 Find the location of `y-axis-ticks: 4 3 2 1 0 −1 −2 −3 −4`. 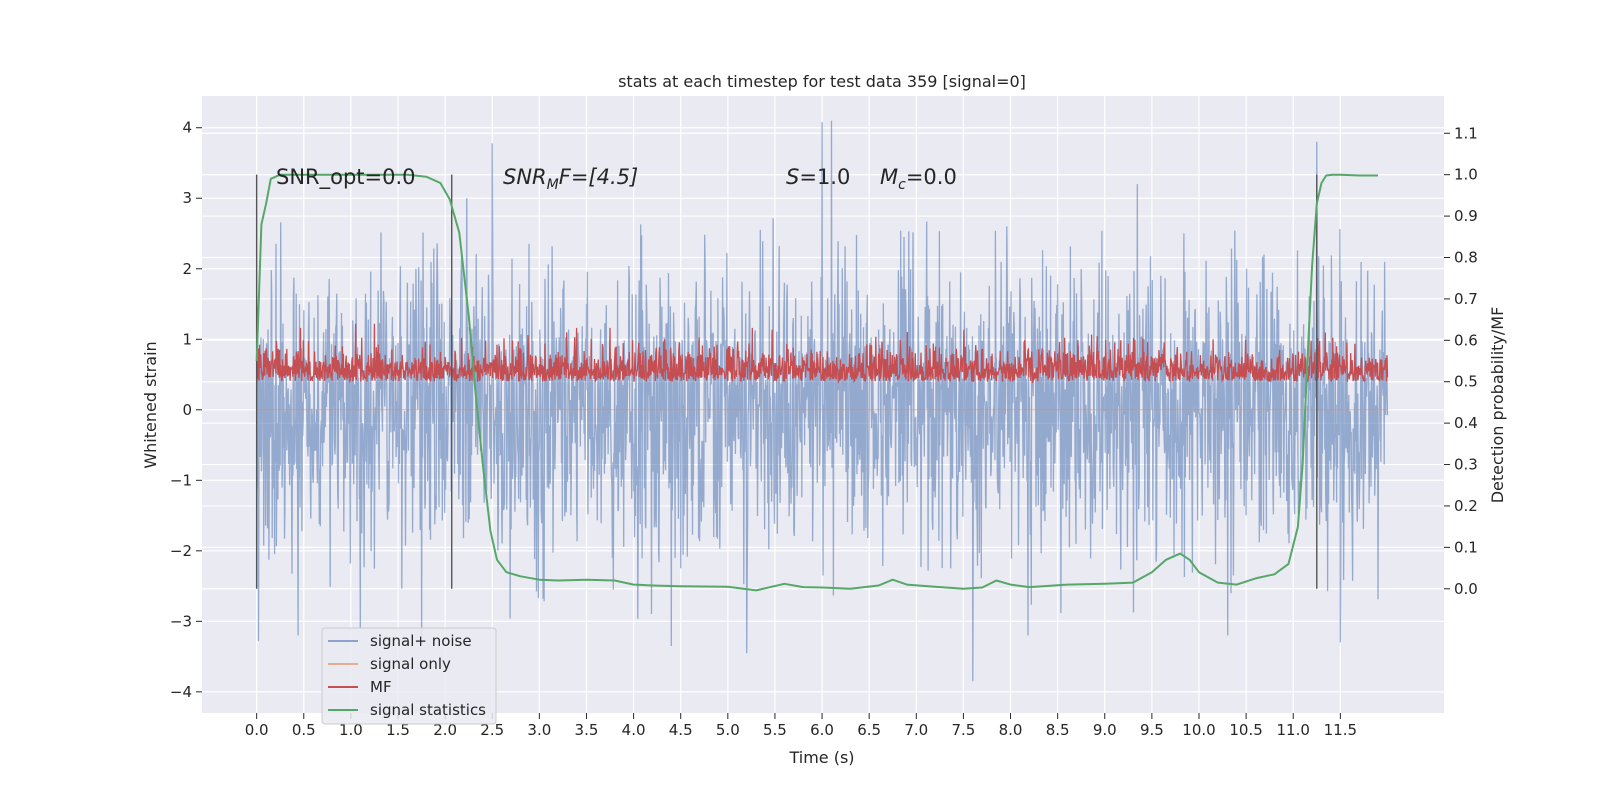

y-axis-ticks: 4 3 2 1 0 −1 −2 −3 −4 is located at coordinates (186, 410).